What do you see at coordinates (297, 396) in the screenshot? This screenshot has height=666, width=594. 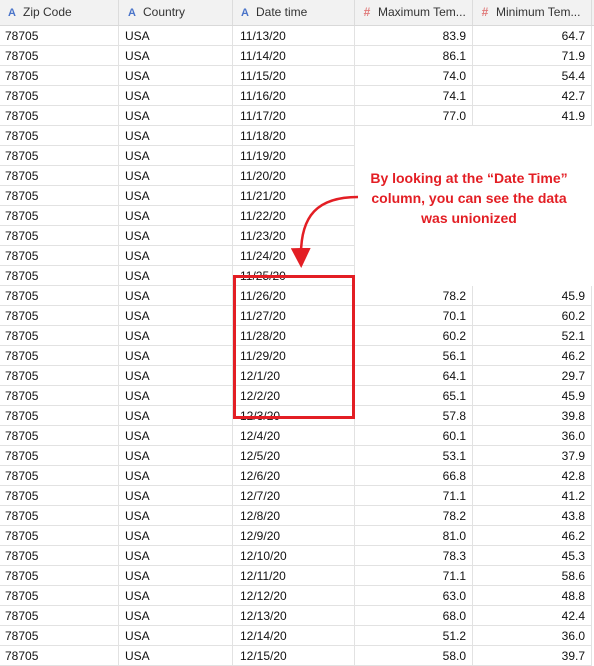 I see `table-row: 78705 USA 12/2/20 65.1 45.9` at bounding box center [297, 396].